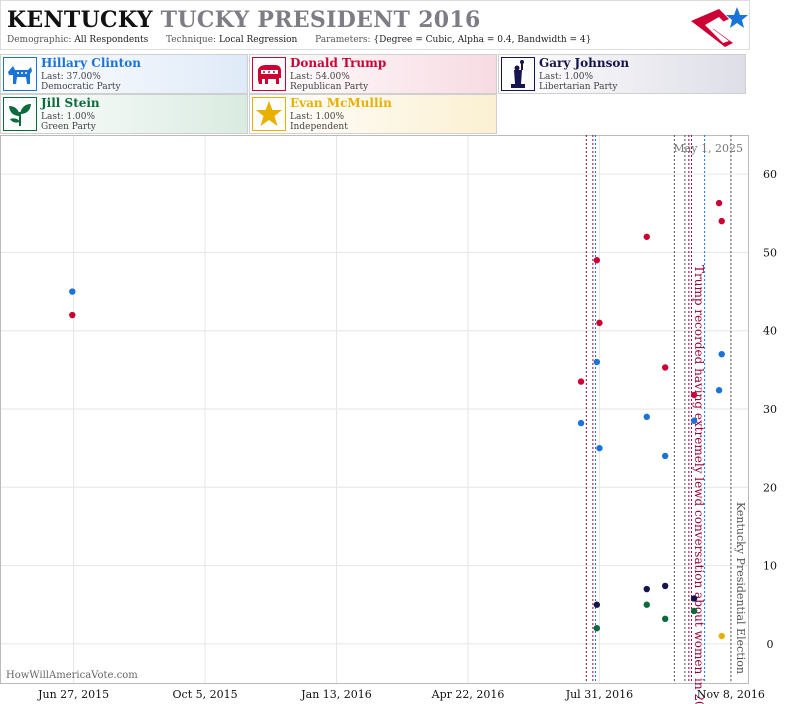 The image size is (789, 704). Describe the element at coordinates (320, 77) in the screenshot. I see `candidate-last: Last: 54.00%` at that location.